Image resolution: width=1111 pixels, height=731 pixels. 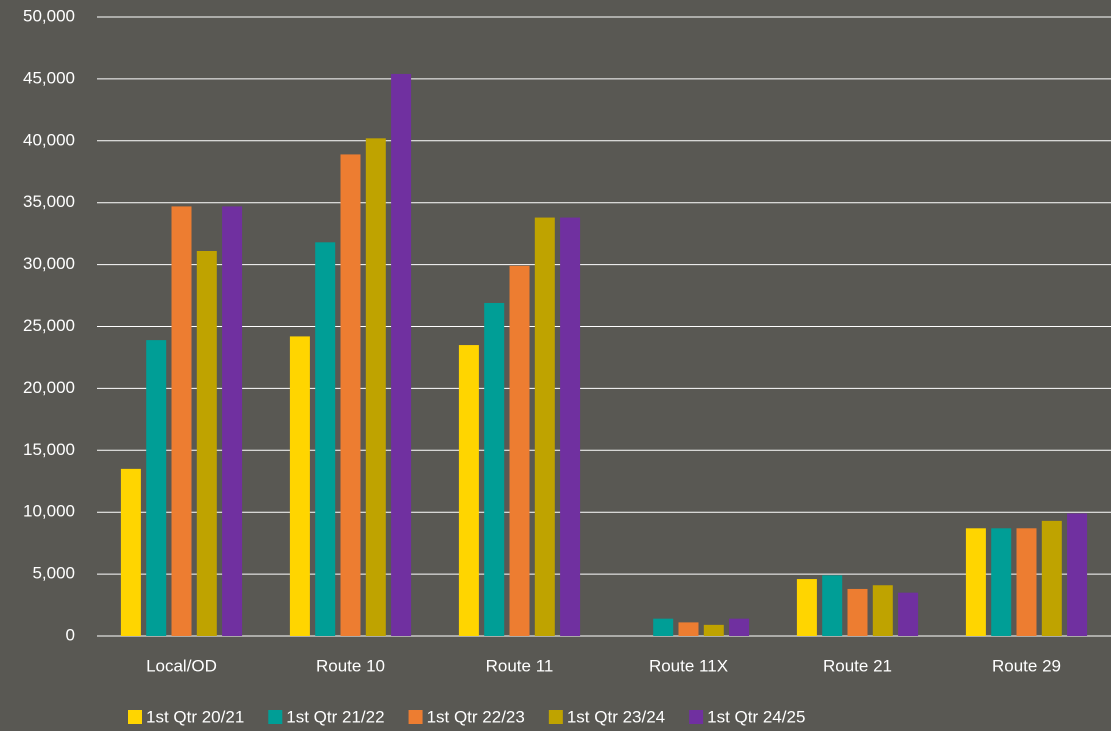 What do you see at coordinates (195, 716) in the screenshot?
I see `legend-label: 1st Qtr 20/21` at bounding box center [195, 716].